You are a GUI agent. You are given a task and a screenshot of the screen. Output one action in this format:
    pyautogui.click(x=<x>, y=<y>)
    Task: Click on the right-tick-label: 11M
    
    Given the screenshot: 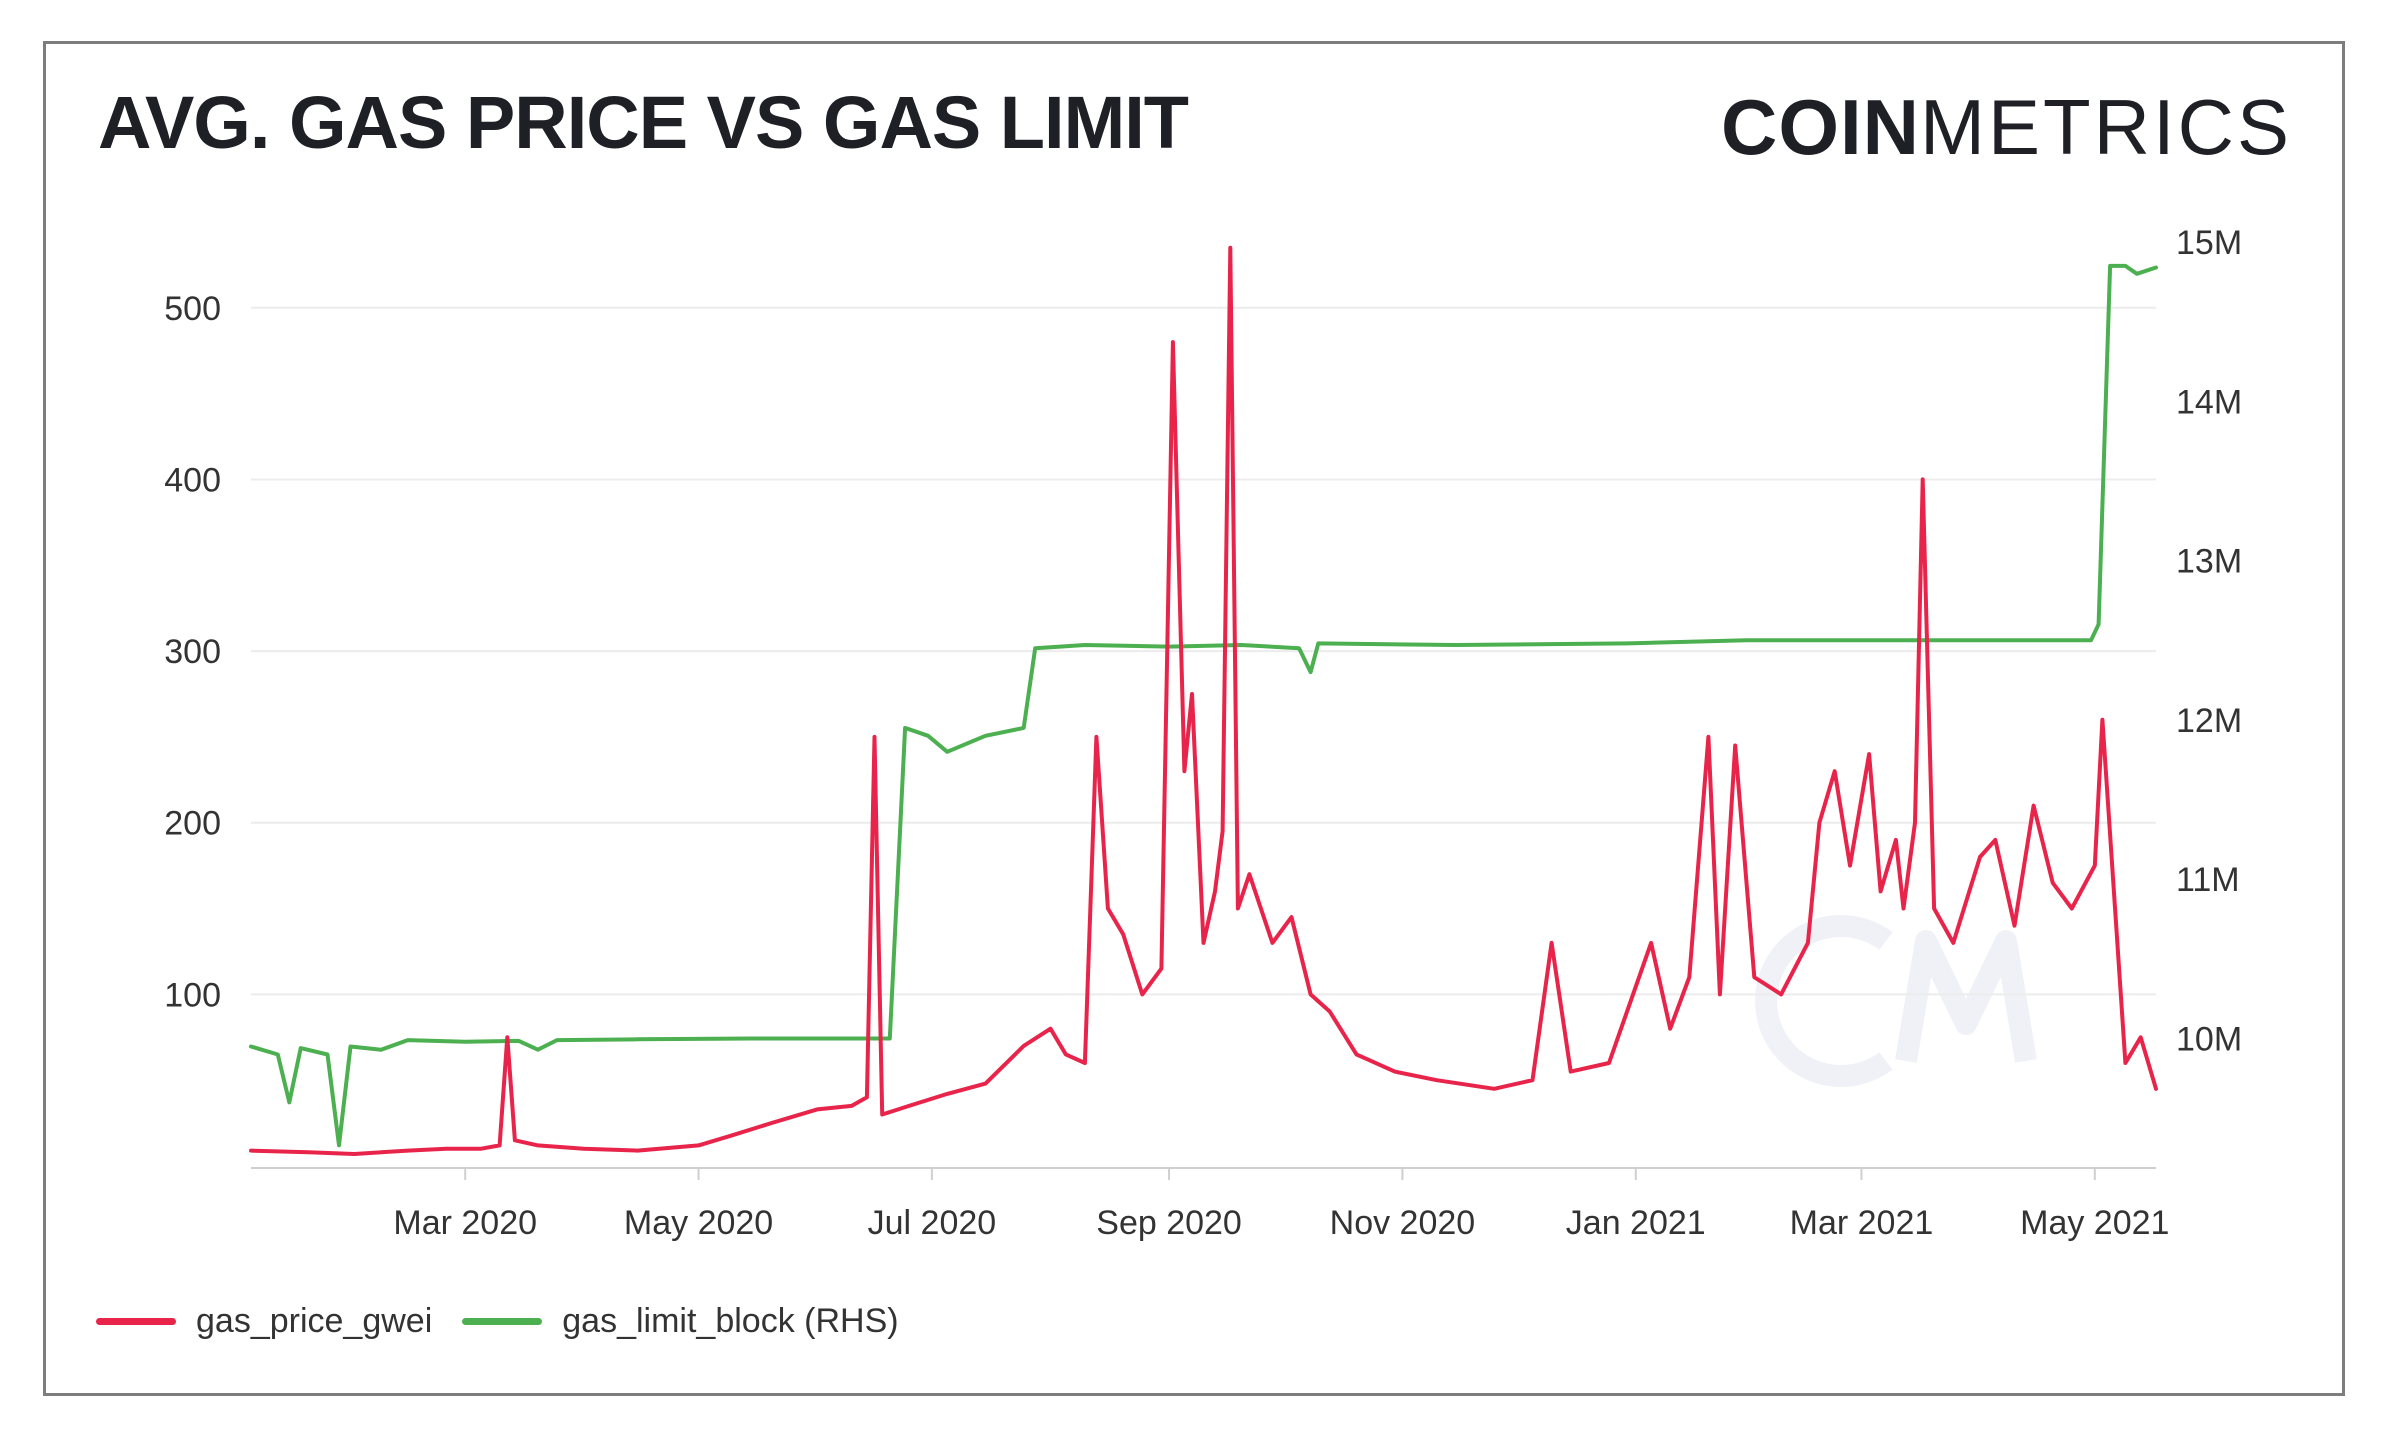 What is the action you would take?
    pyautogui.click(x=2208, y=880)
    